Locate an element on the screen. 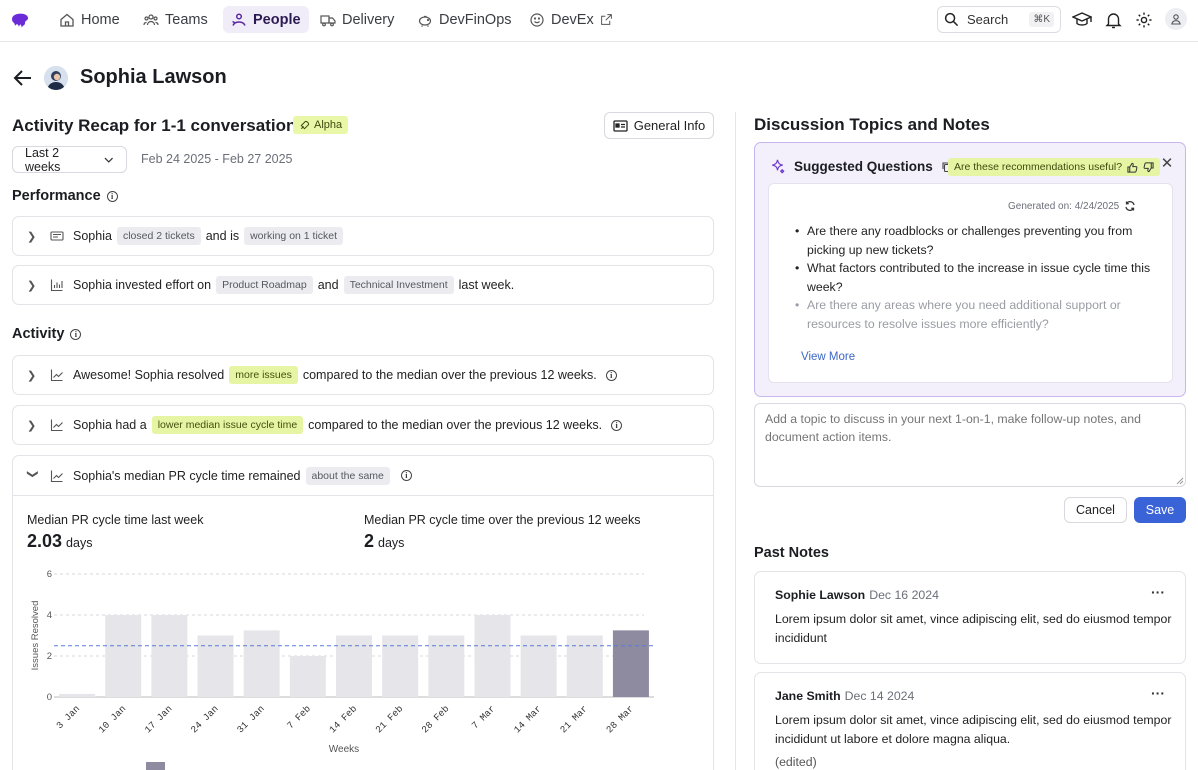  ticket-icon is located at coordinates (57, 236).